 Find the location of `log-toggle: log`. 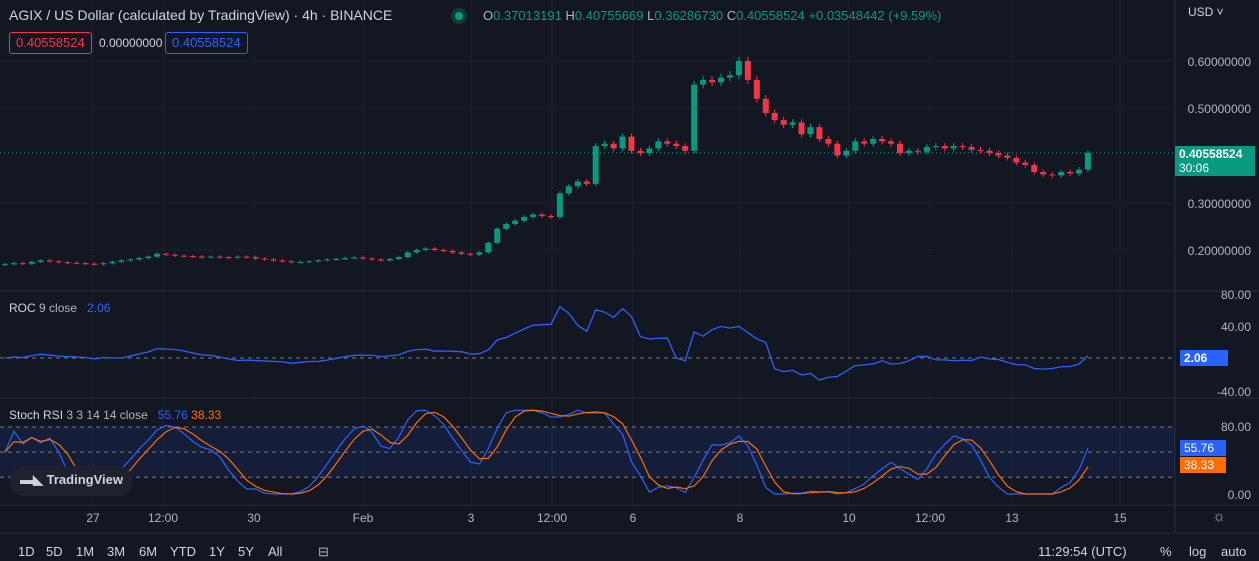

log-toggle: log is located at coordinates (1198, 551).